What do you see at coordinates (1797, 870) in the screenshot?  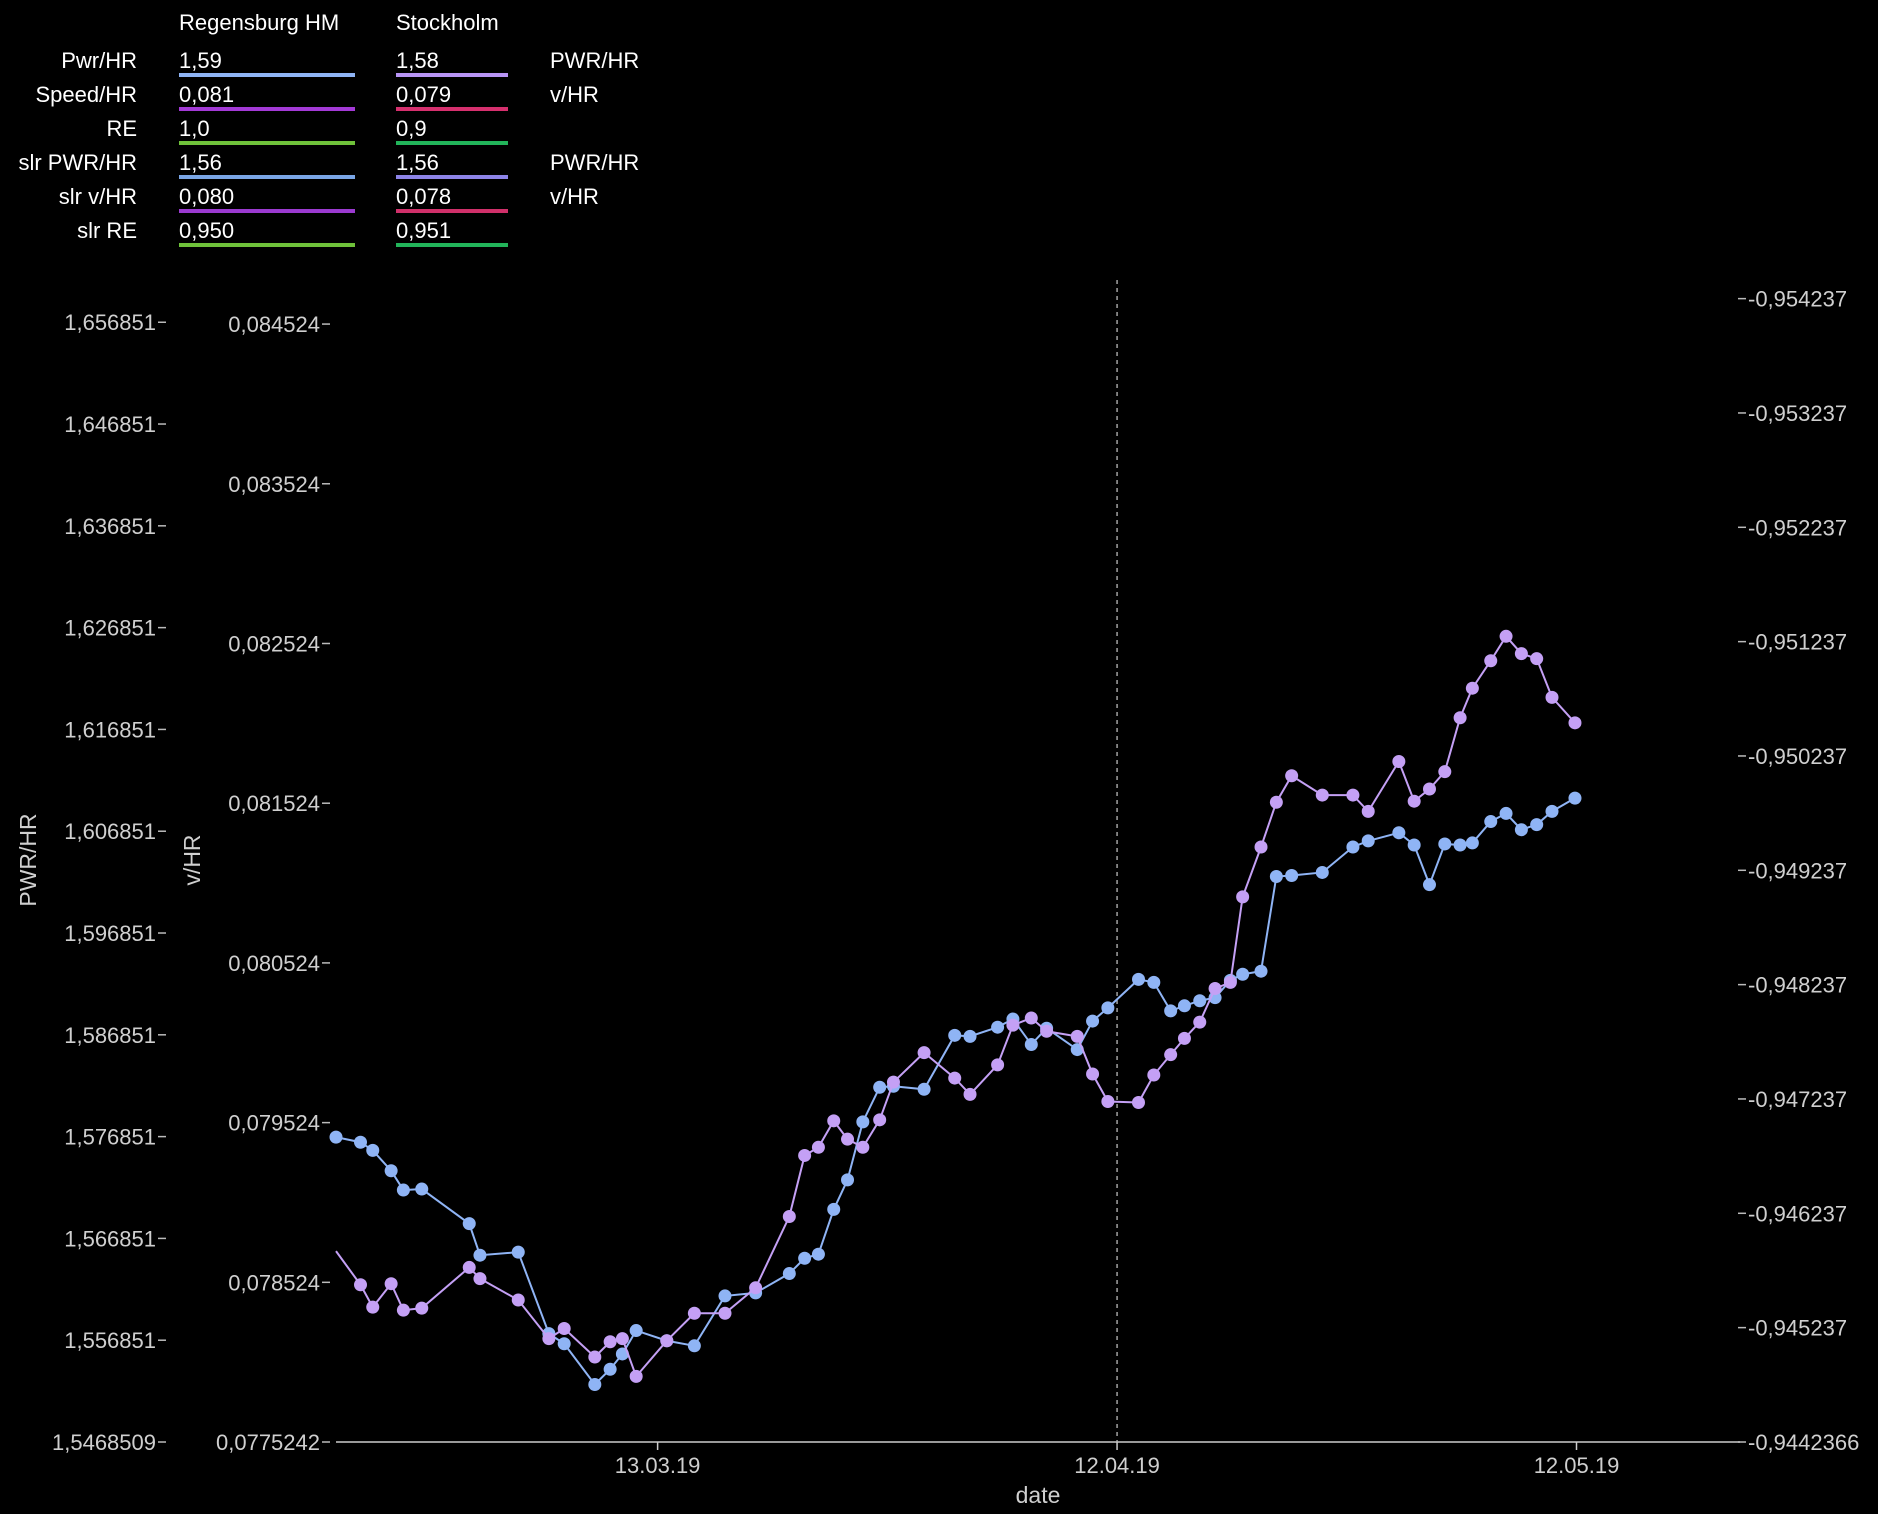 I see `y-right-tick-label: -0,949237` at bounding box center [1797, 870].